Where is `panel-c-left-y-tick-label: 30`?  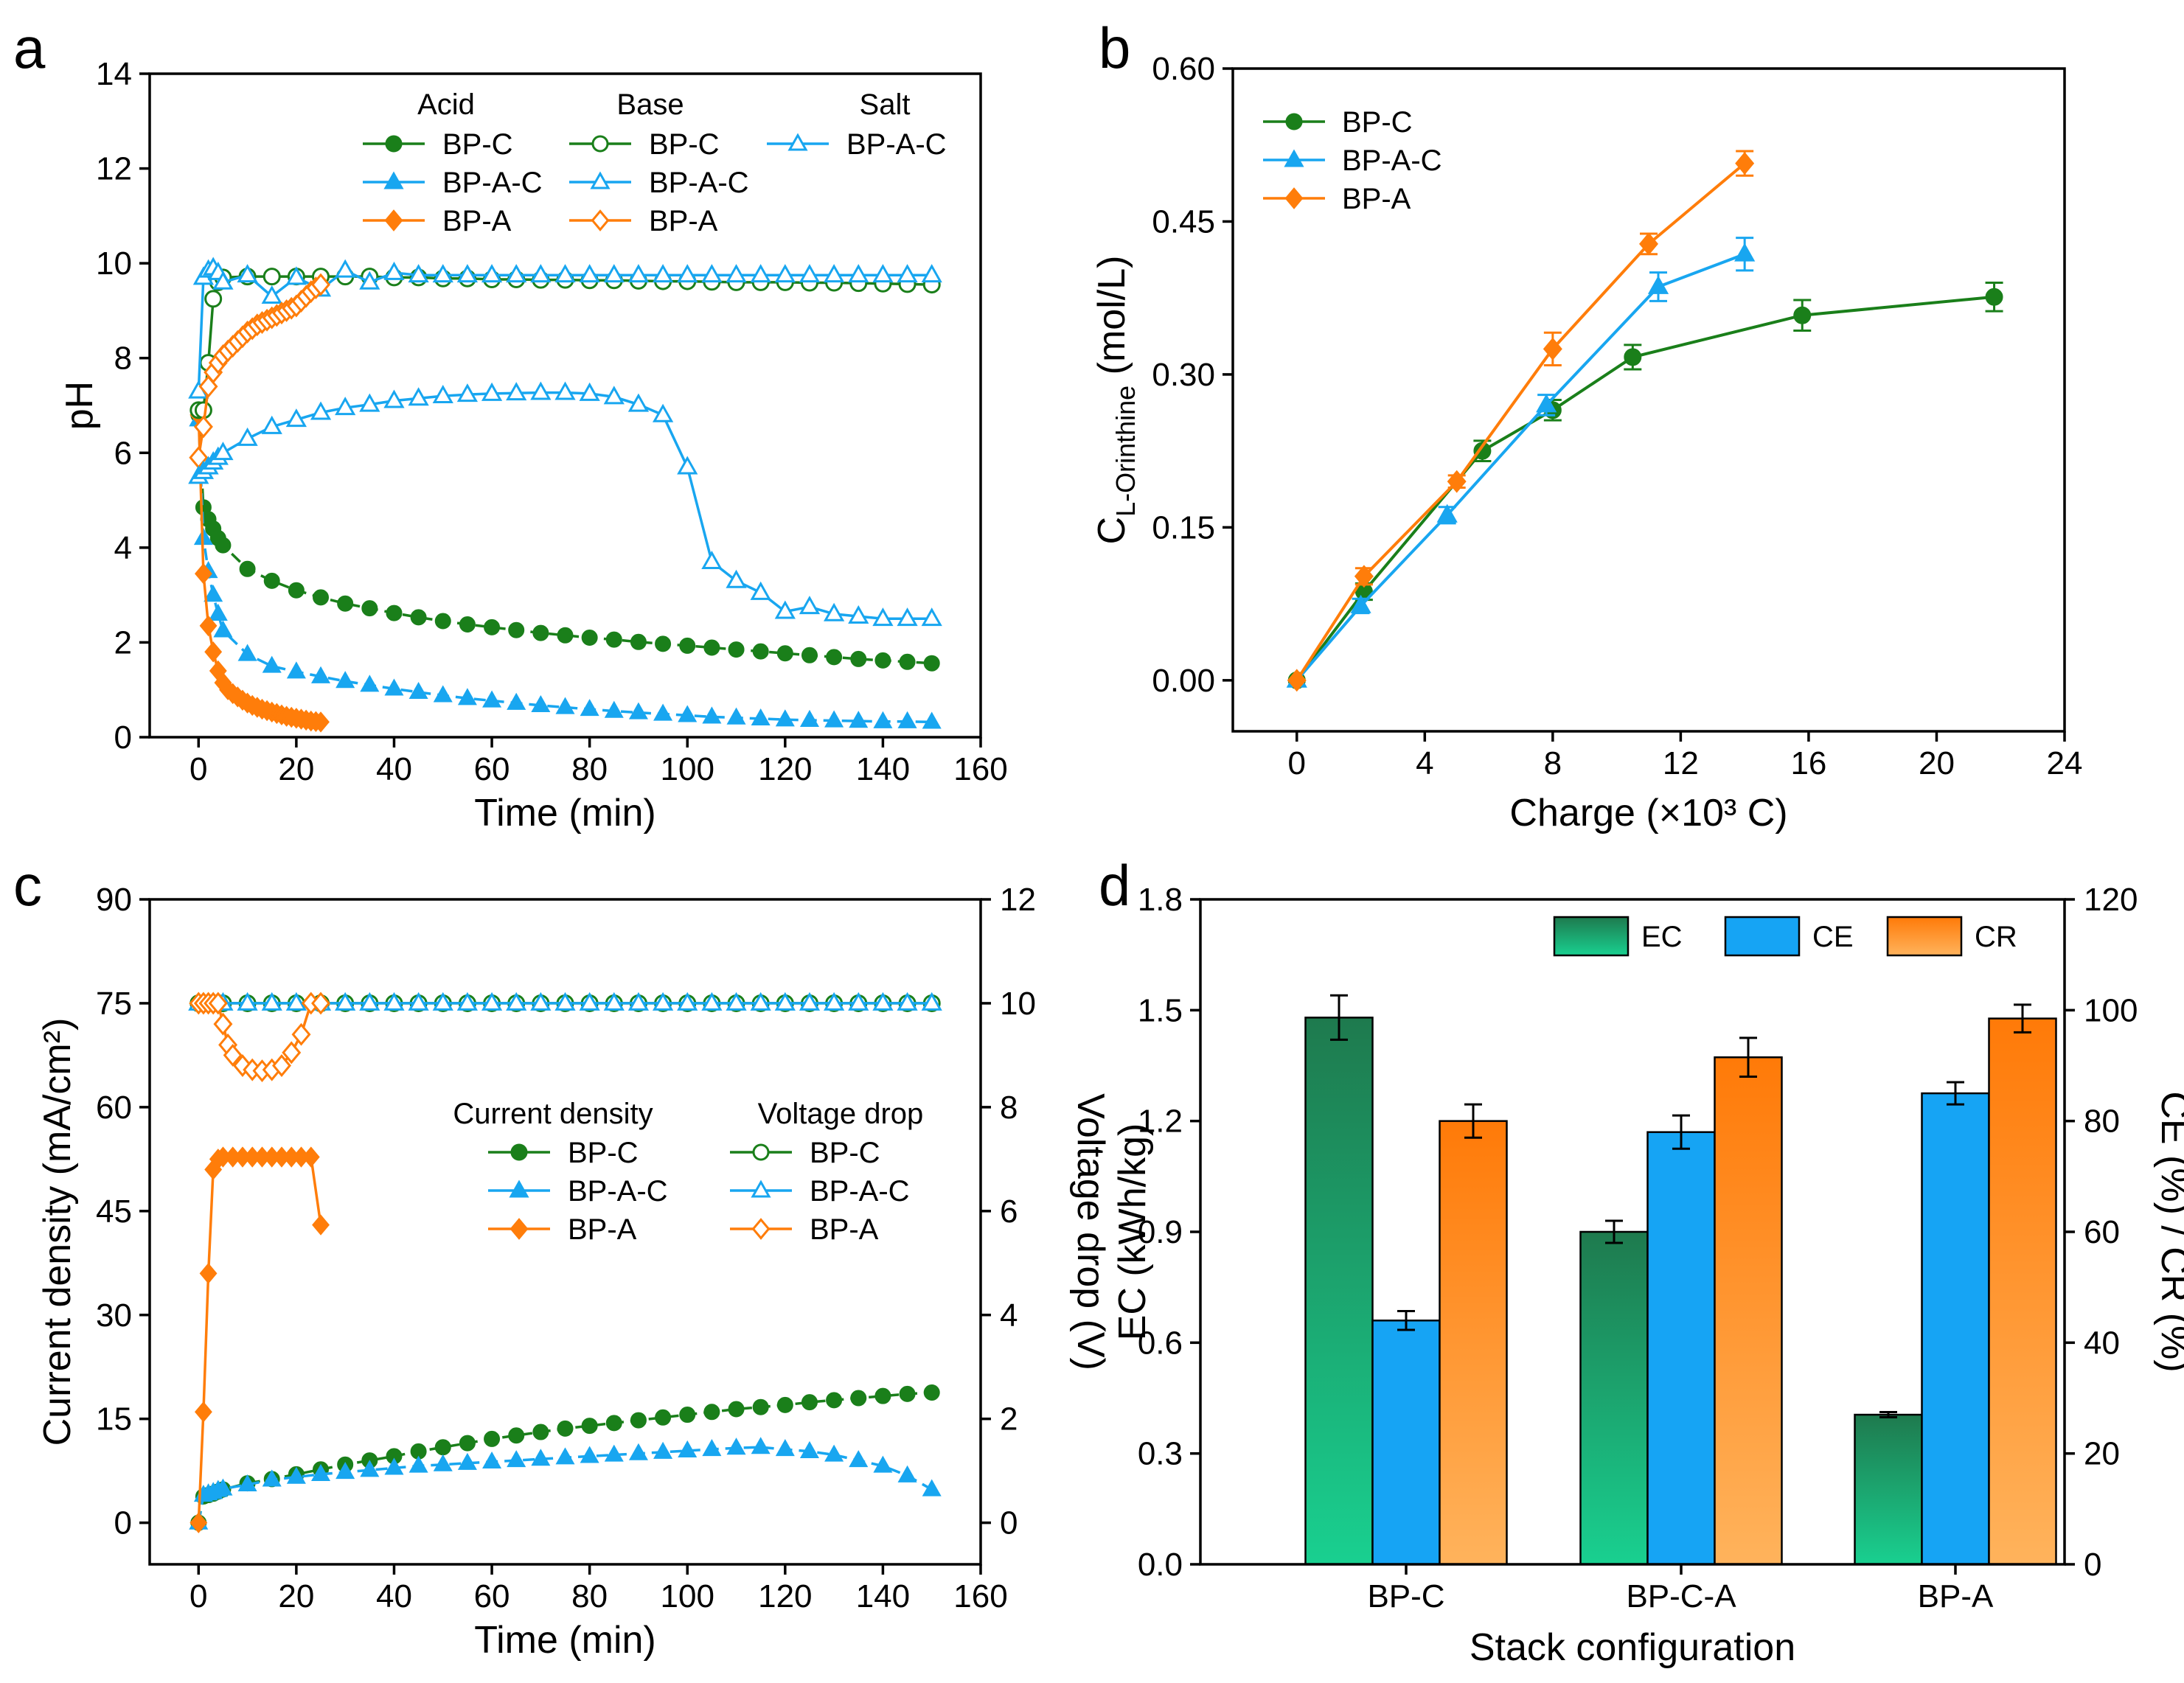 panel-c-left-y-tick-label: 30 is located at coordinates (114, 1315).